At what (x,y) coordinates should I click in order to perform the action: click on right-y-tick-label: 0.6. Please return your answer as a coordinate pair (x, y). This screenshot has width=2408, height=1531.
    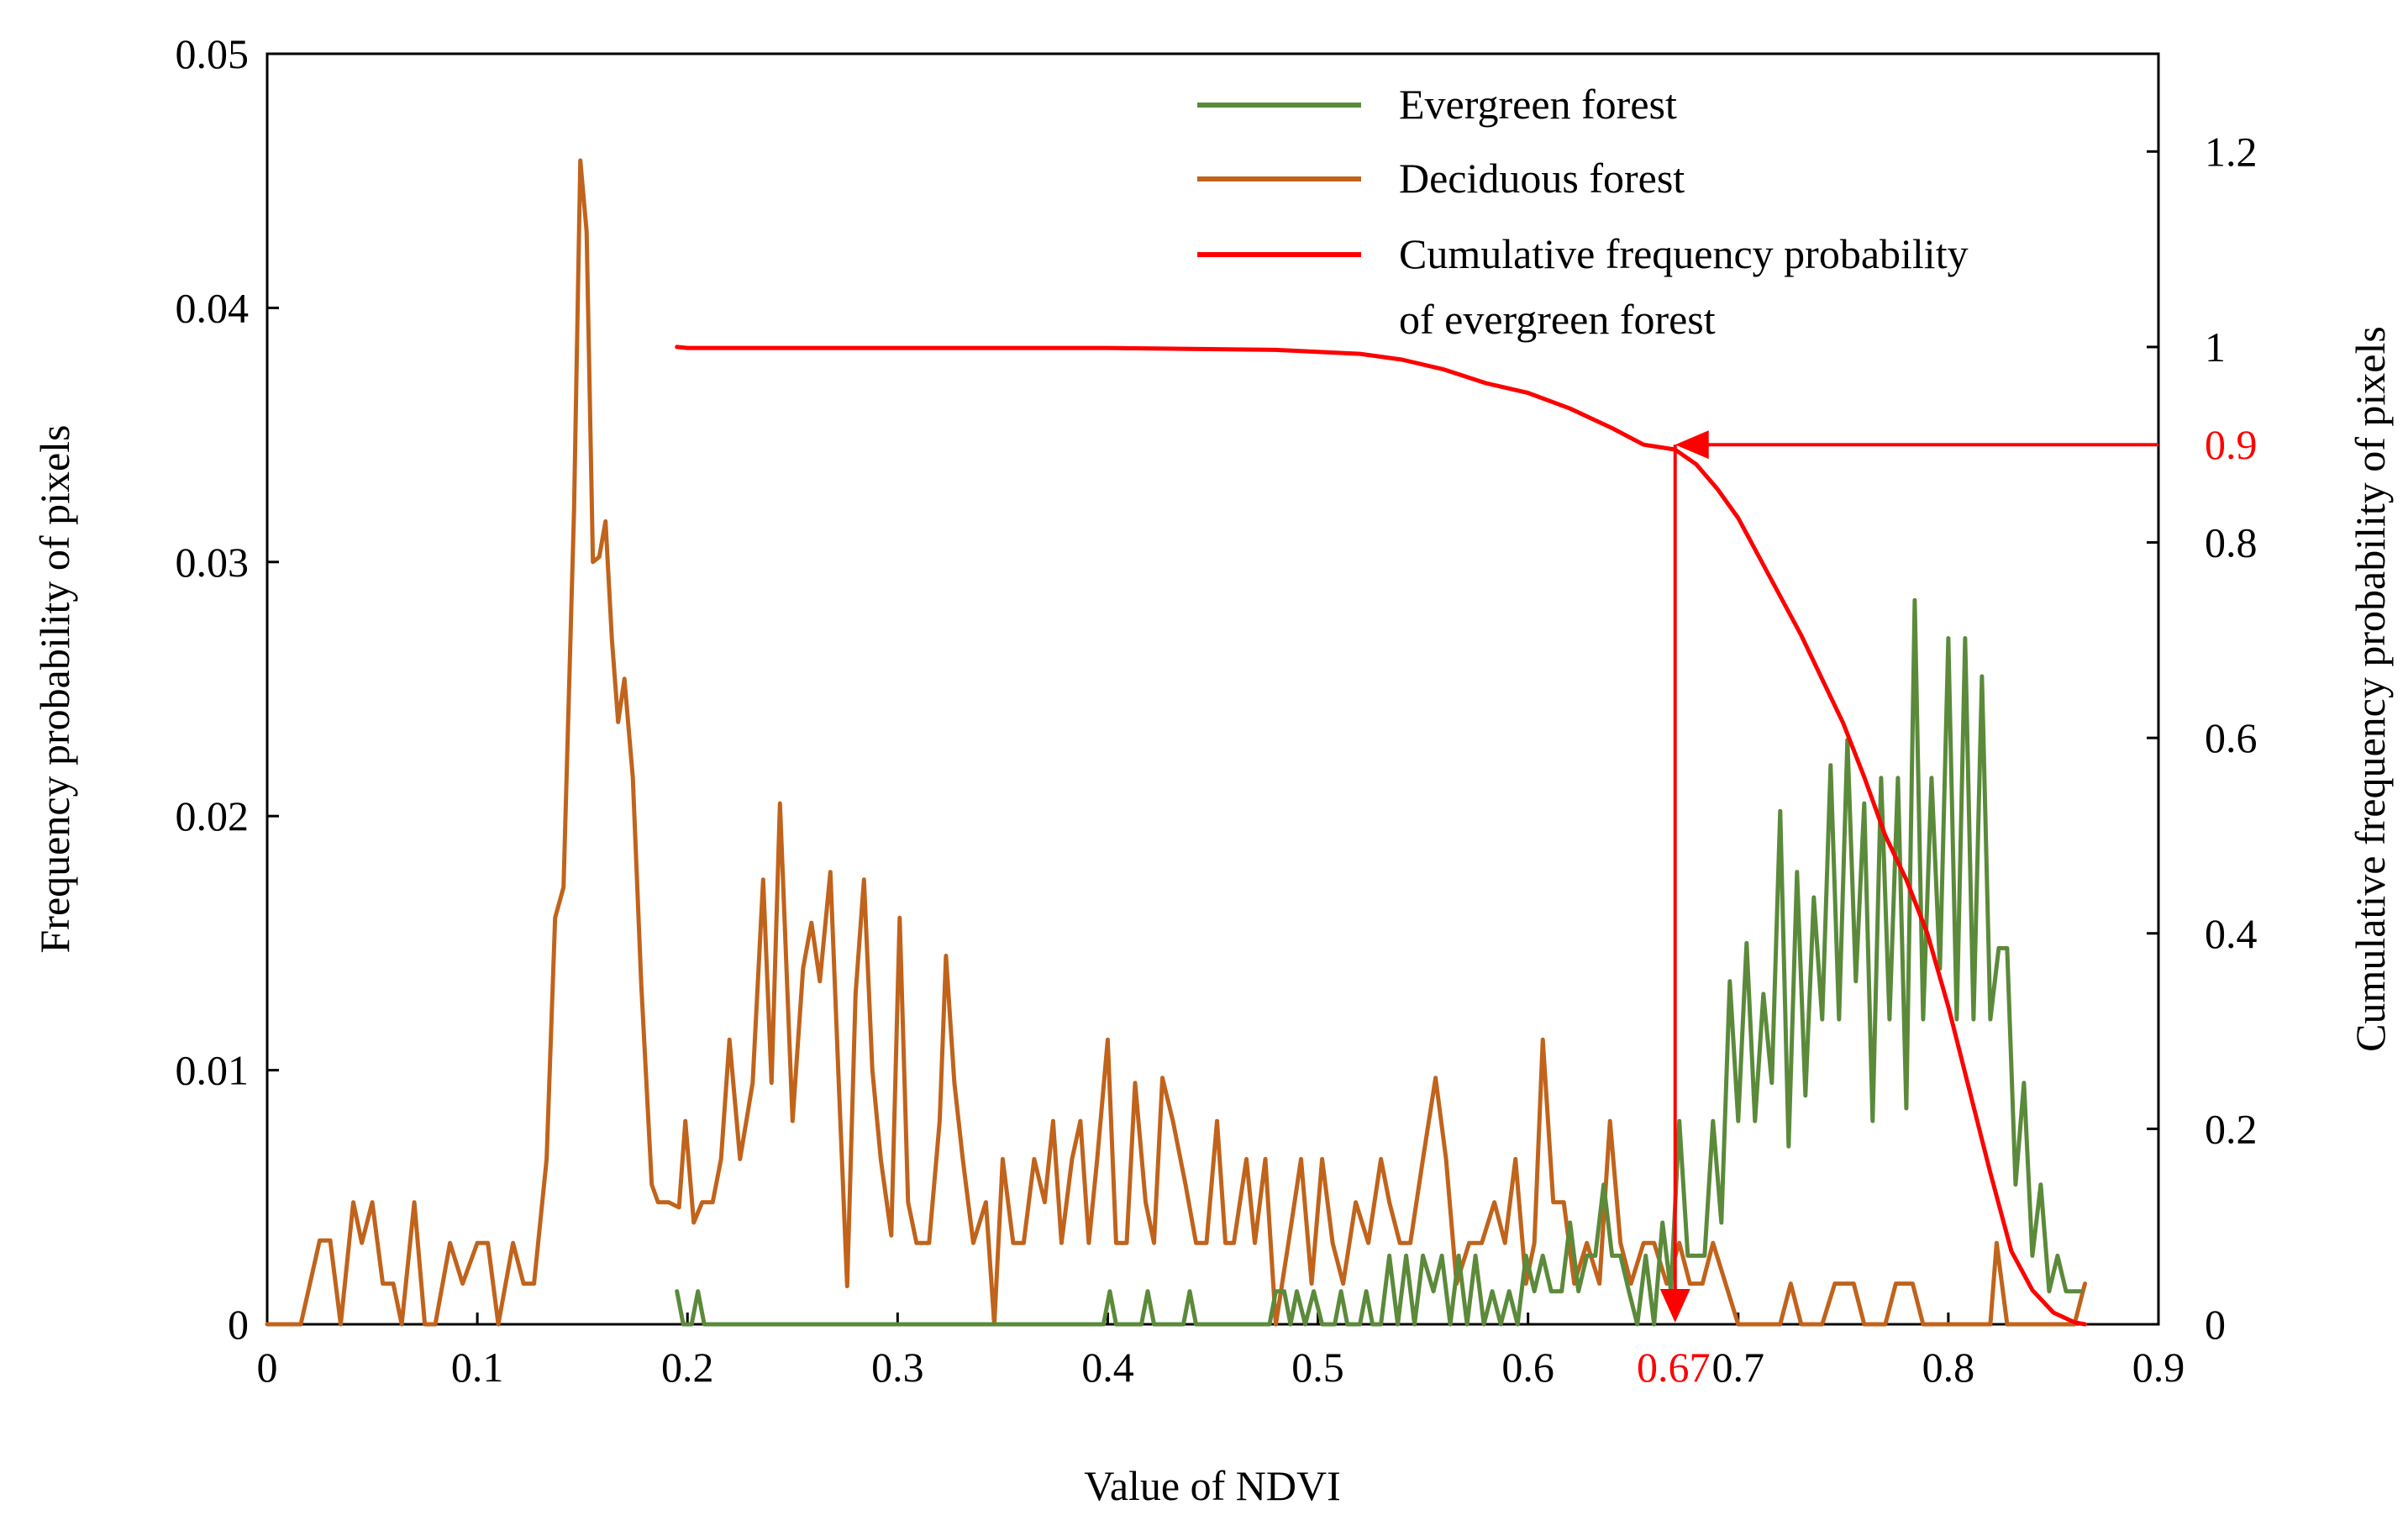
    Looking at the image, I should click on (2231, 737).